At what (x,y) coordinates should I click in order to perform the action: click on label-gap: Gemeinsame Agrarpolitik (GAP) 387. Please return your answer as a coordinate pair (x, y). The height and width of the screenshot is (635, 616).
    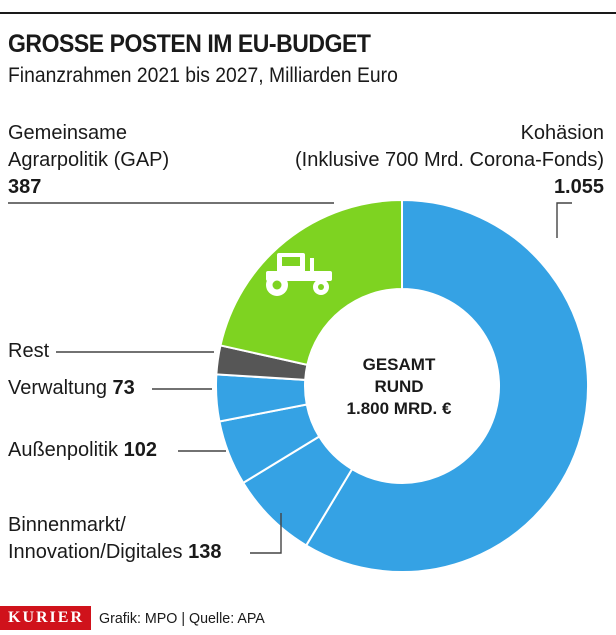
    Looking at the image, I should click on (88, 160).